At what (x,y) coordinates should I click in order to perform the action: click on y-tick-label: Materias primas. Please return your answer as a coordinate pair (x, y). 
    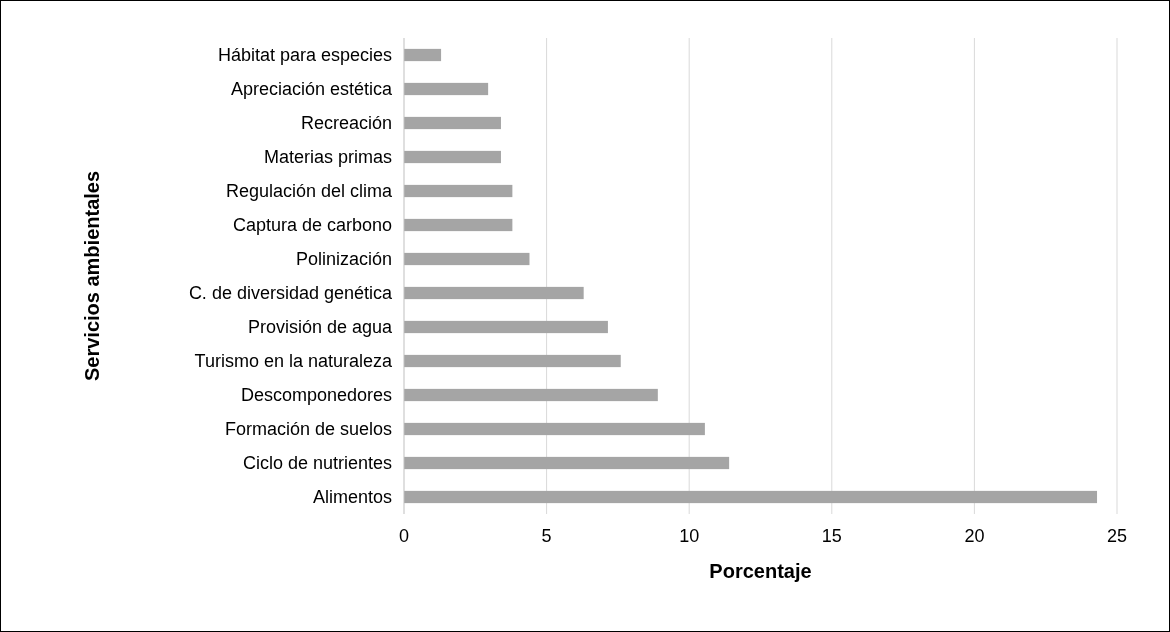
    Looking at the image, I should click on (327, 157).